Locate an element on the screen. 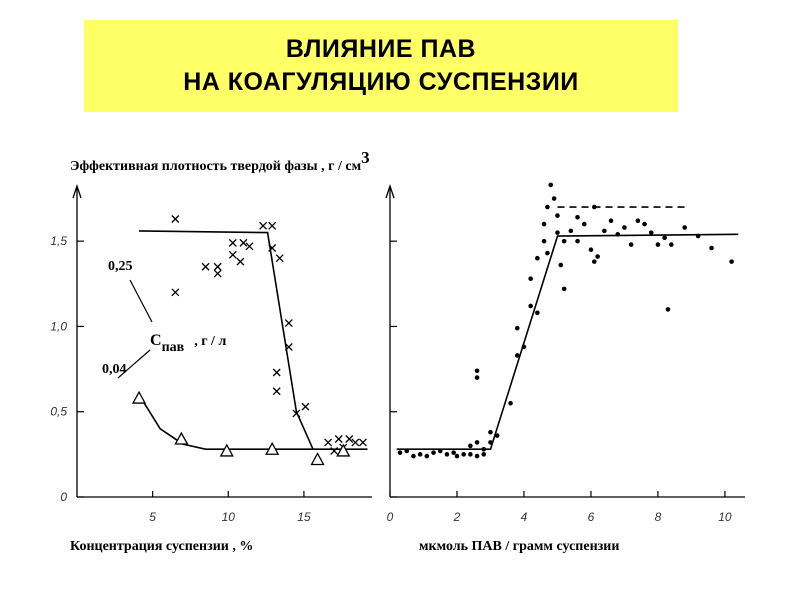  left-y-tick-label: 1,5 is located at coordinates (58, 241).